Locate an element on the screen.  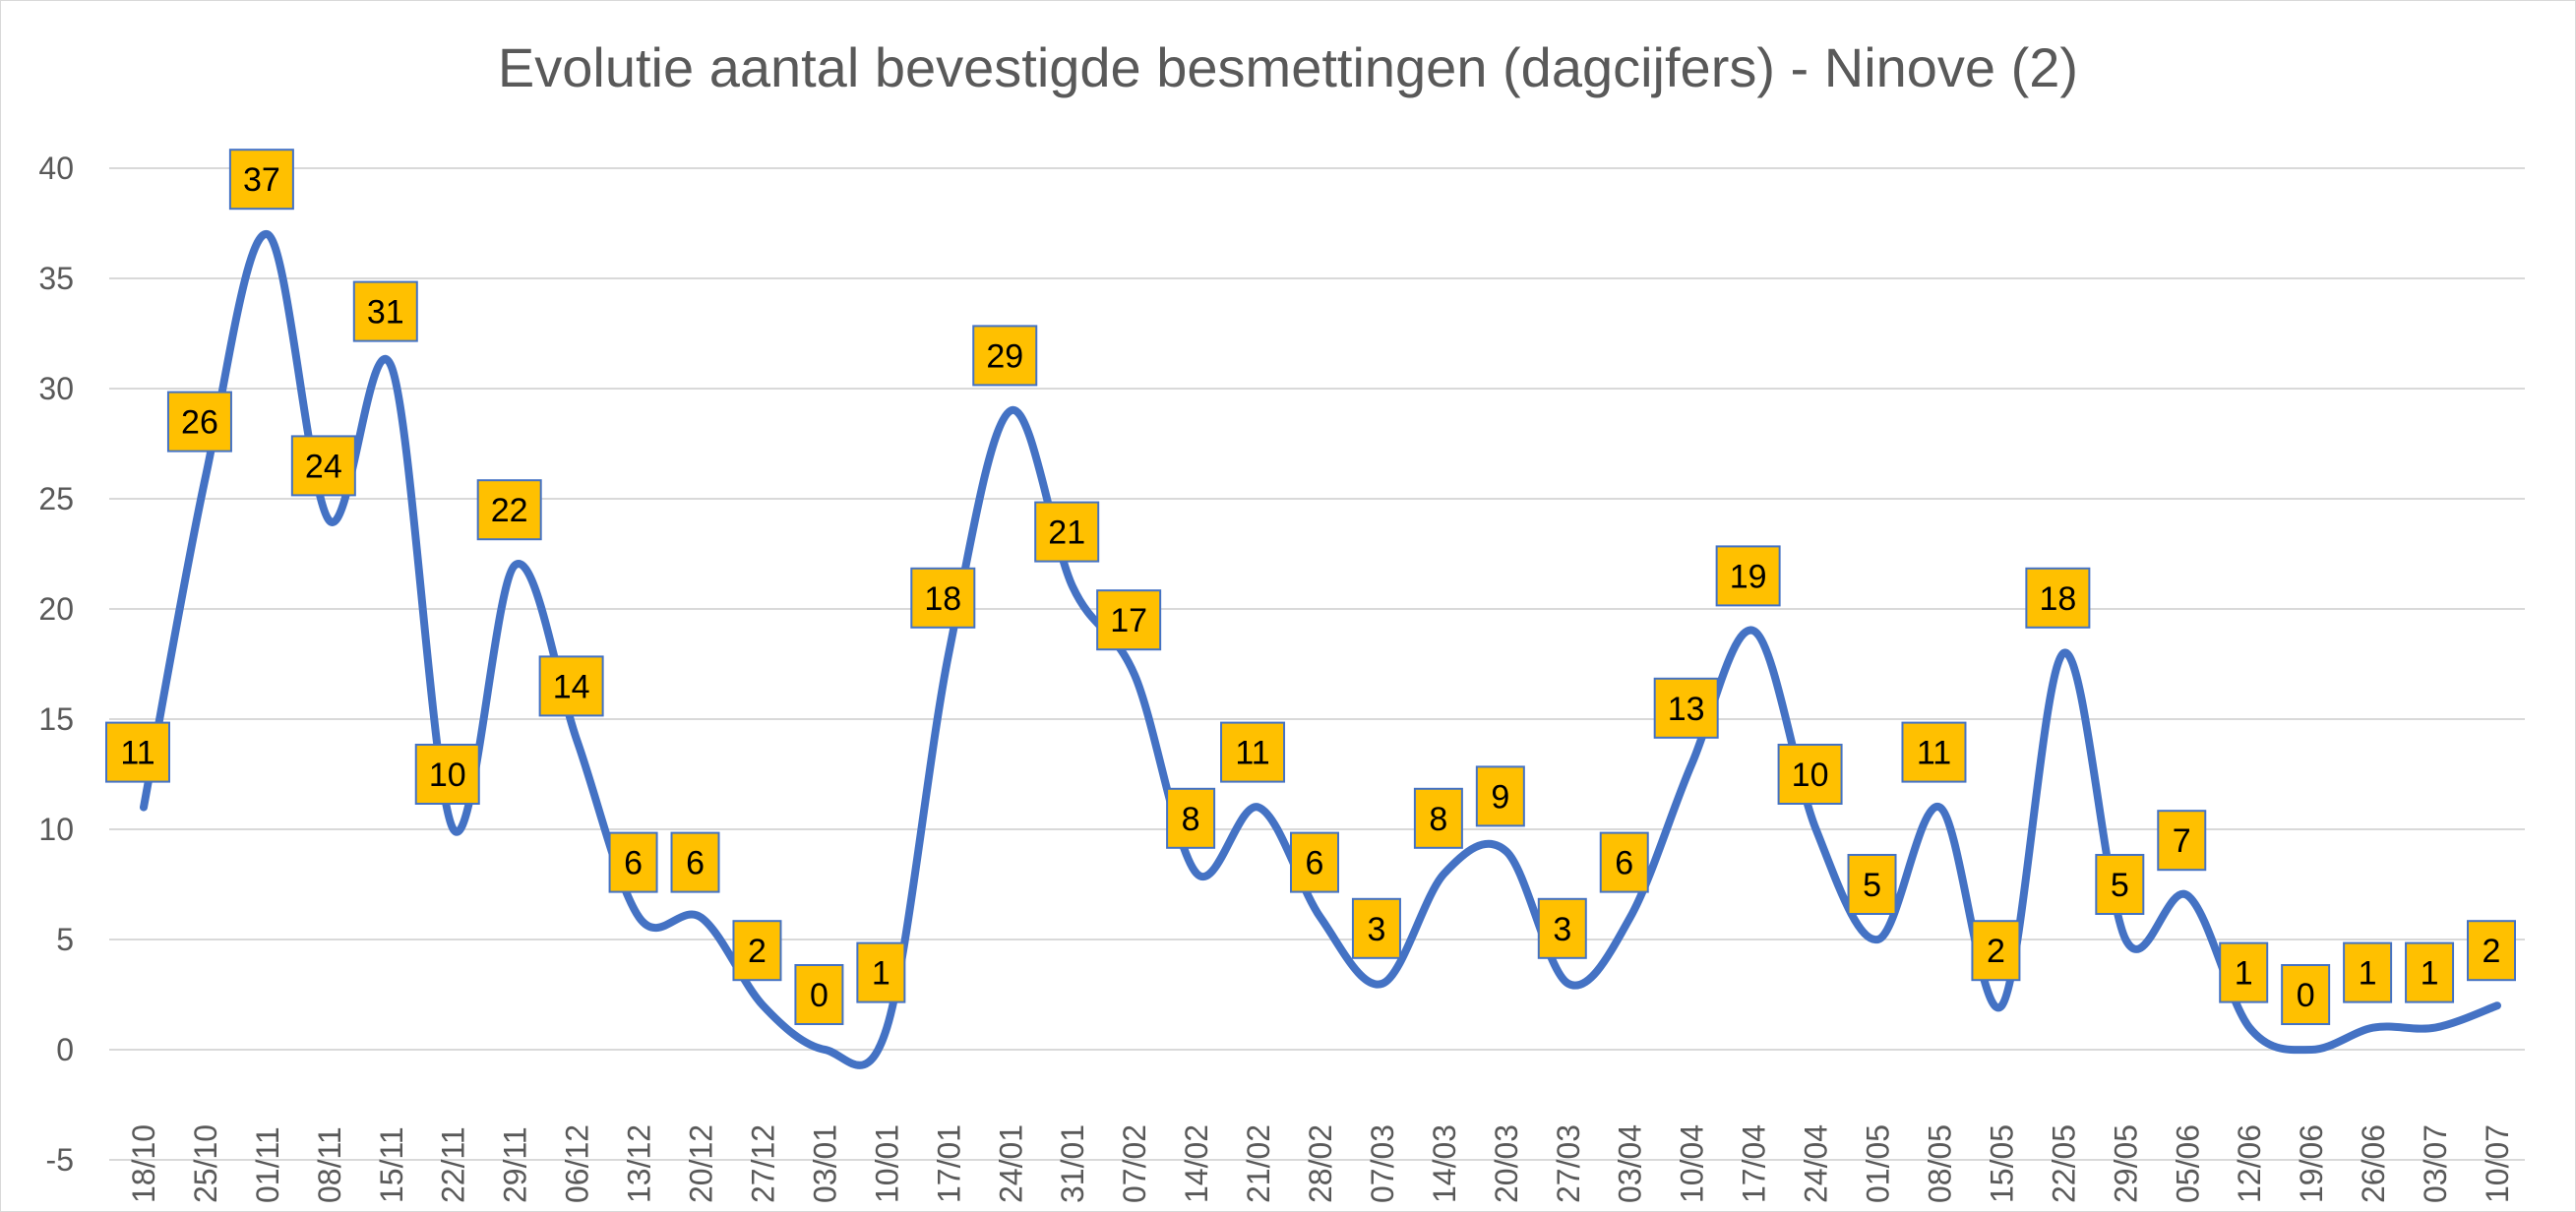
data-label: 26 is located at coordinates (199, 422).